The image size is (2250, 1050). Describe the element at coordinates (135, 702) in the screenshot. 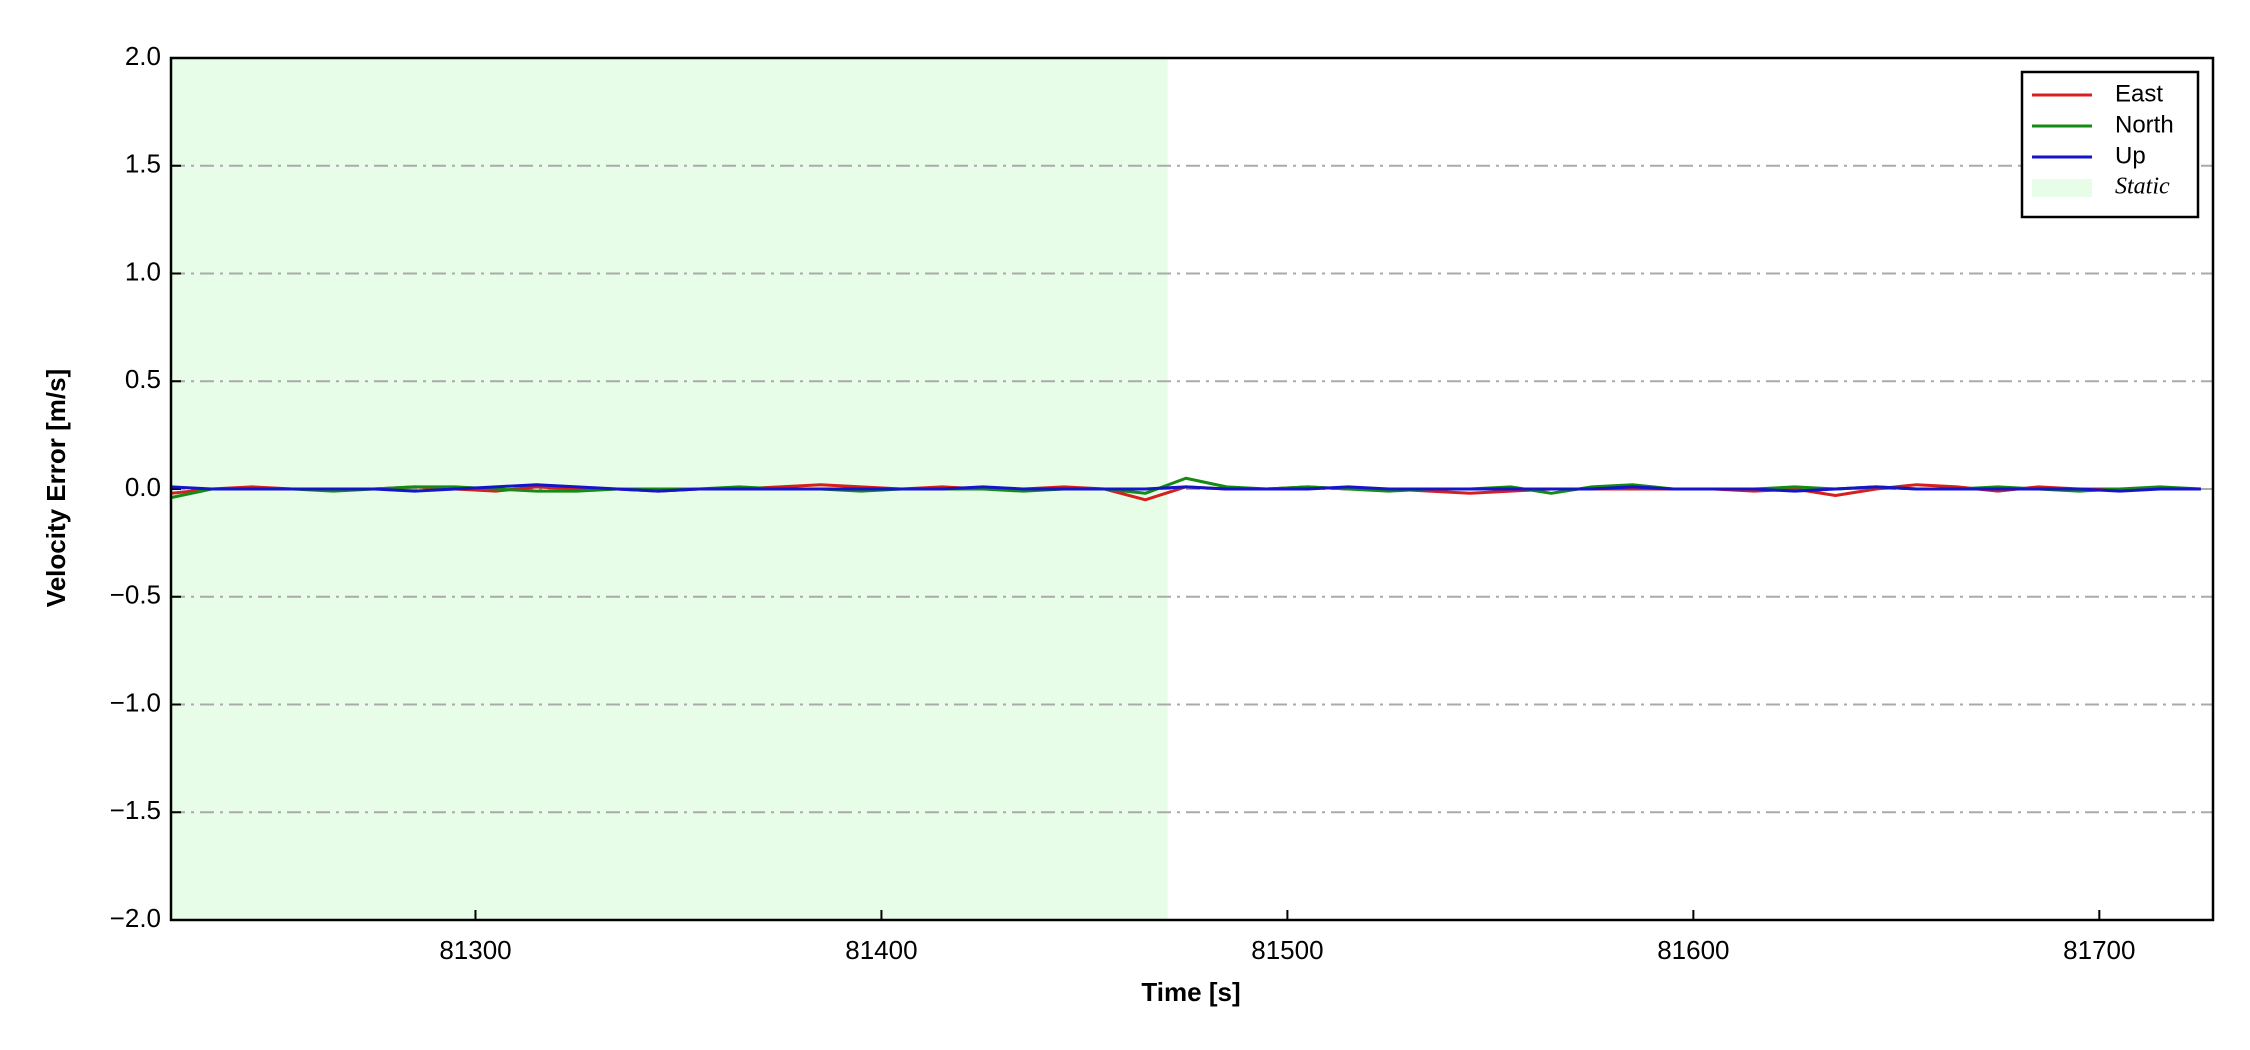

I see `y-tick-label: −1.0` at that location.